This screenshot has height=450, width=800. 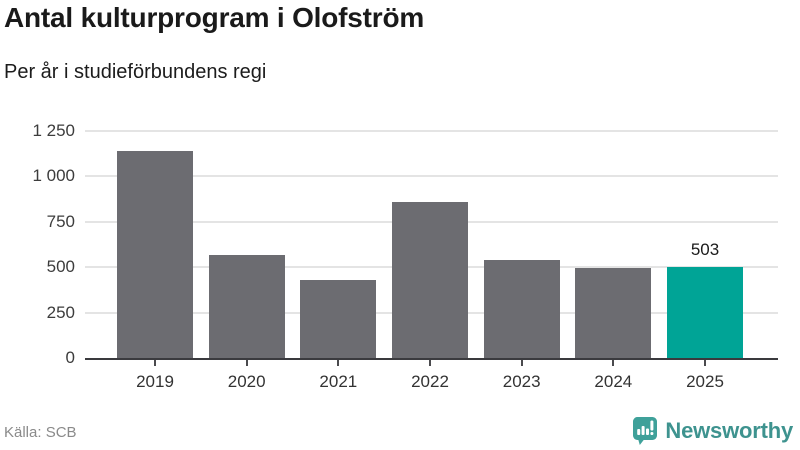 What do you see at coordinates (37, 244) in the screenshot?
I see `y-axis-labels: 0 250 500 750 1 000 1 250` at bounding box center [37, 244].